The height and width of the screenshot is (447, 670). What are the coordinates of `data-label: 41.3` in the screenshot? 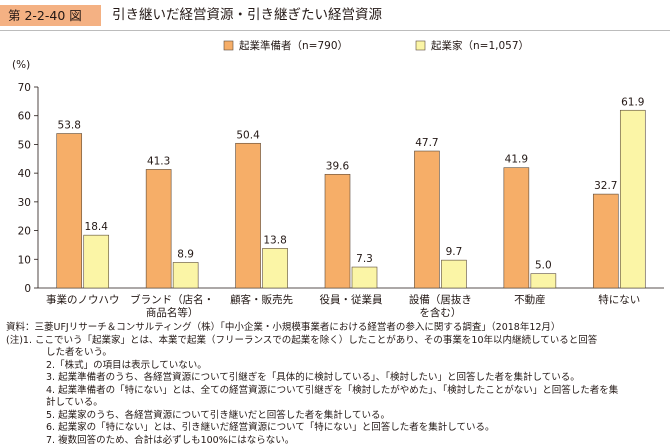 It's located at (158, 161).